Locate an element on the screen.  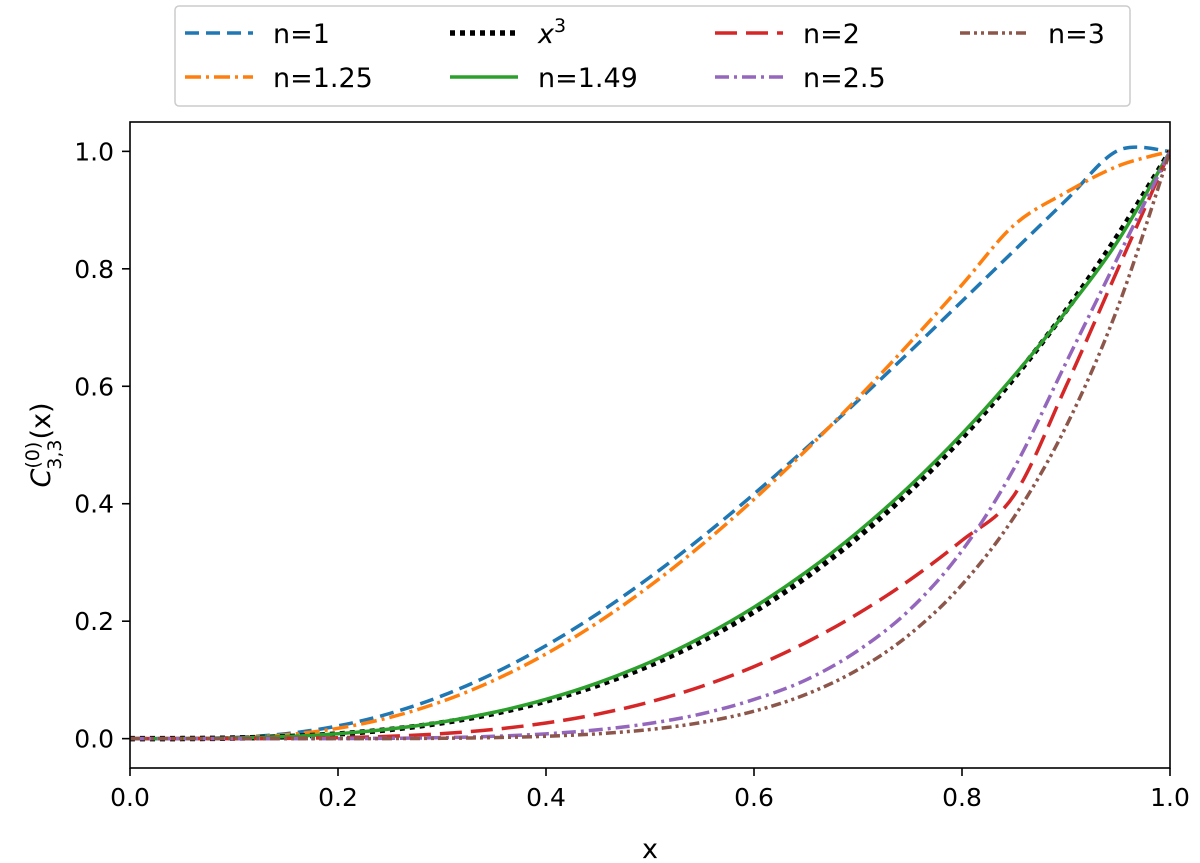
x-tick-label: 0.2 is located at coordinates (338, 797).